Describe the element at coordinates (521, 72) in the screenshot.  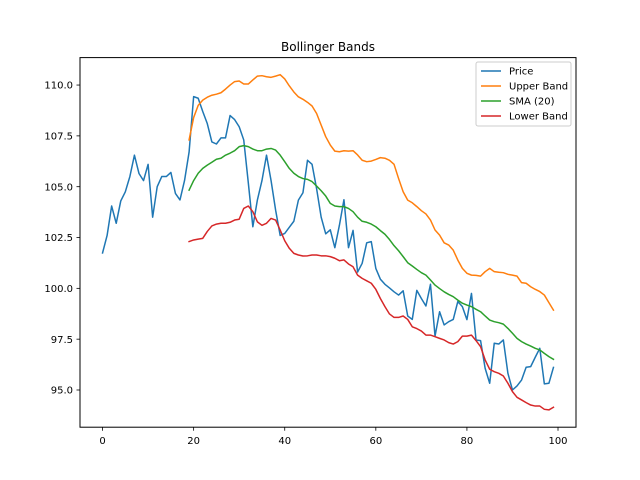
I see `legend-label: Price` at that location.